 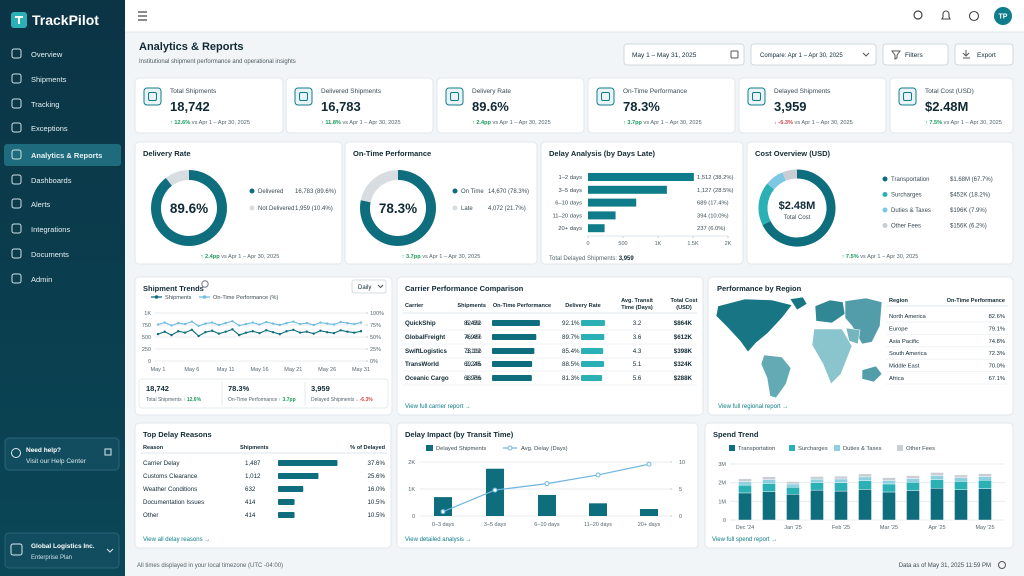 I want to click on chart-footer: Total Delayed Shipments: 3,959, so click(x=591, y=259).